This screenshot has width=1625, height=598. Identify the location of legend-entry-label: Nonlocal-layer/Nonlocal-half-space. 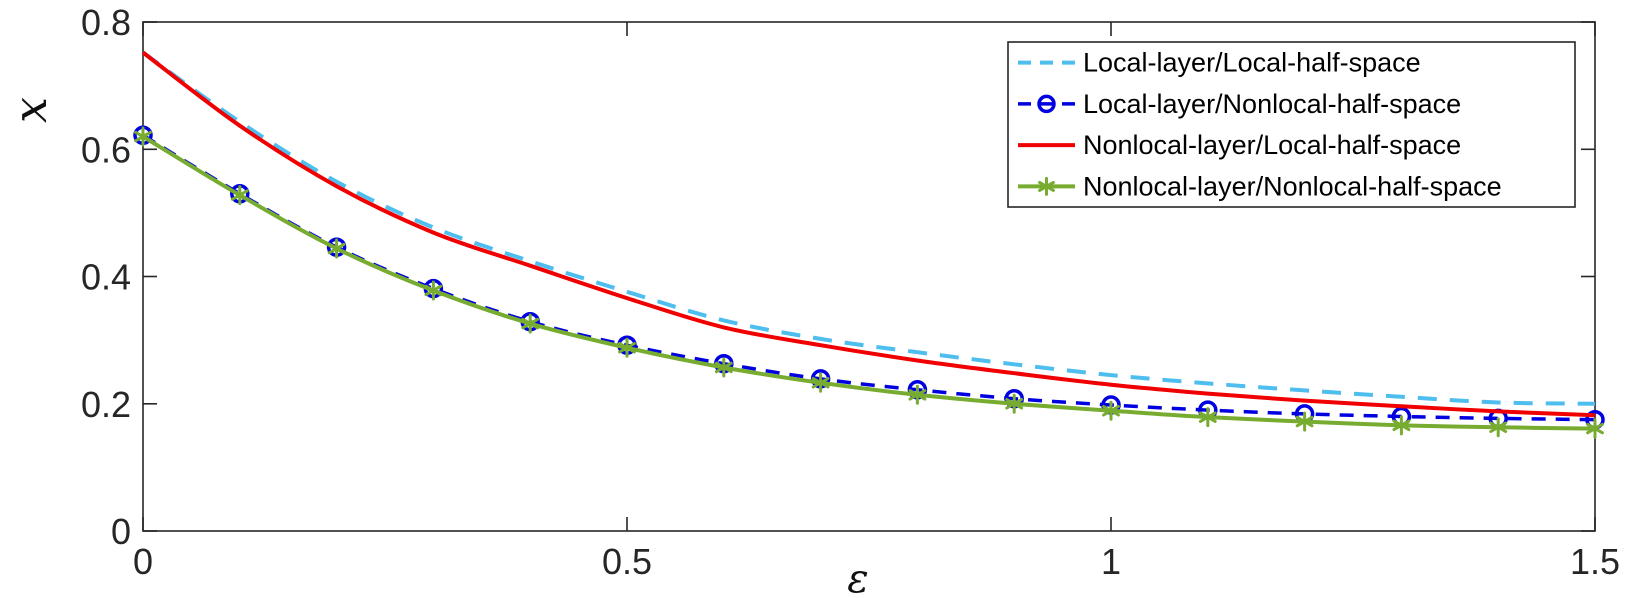
(1292, 186).